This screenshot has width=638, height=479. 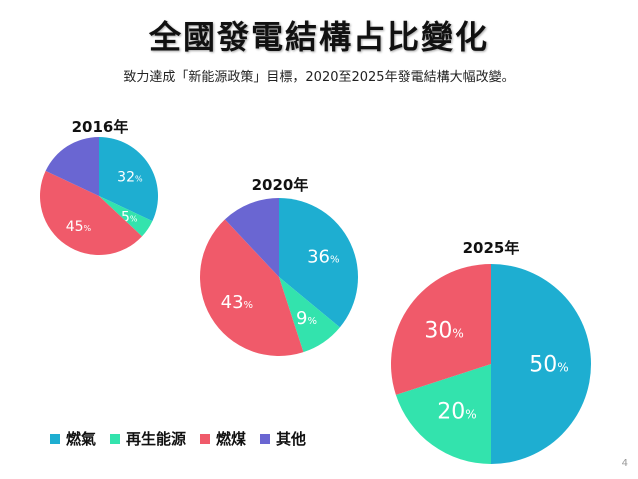 What do you see at coordinates (291, 439) in the screenshot?
I see `legend-label-other: 其他` at bounding box center [291, 439].